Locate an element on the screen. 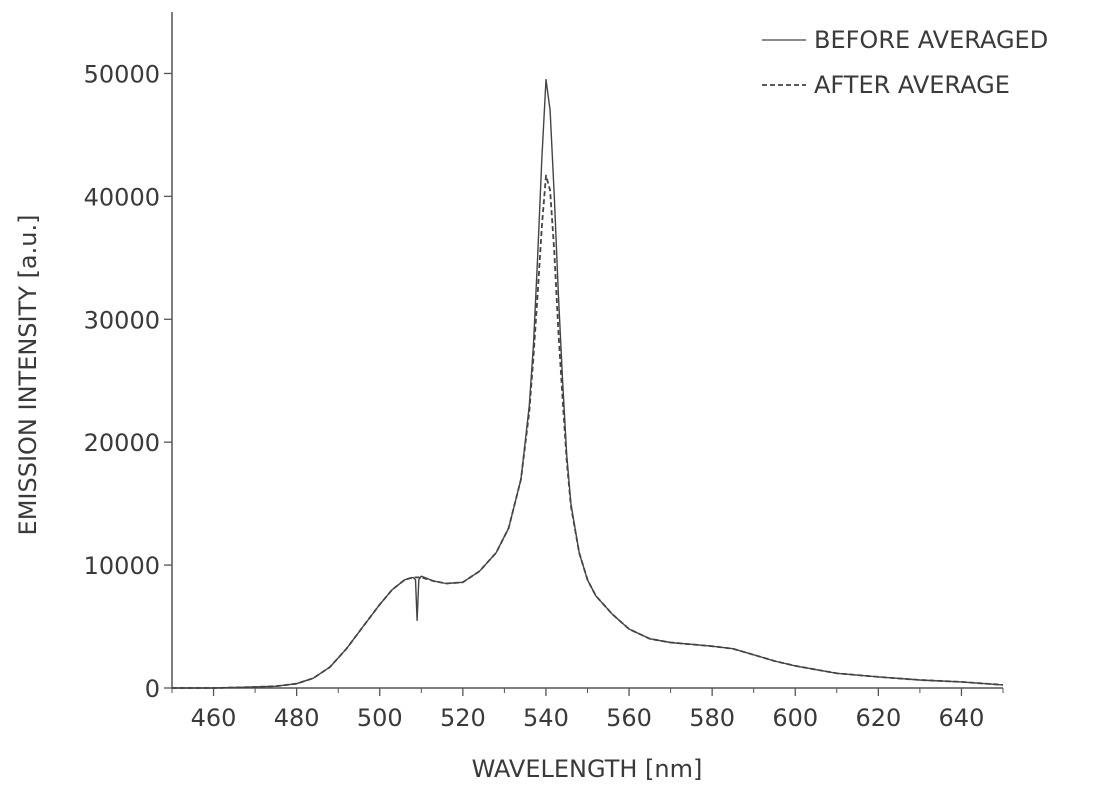 The image size is (1100, 786). x-tick-label: 580 is located at coordinates (712, 718).